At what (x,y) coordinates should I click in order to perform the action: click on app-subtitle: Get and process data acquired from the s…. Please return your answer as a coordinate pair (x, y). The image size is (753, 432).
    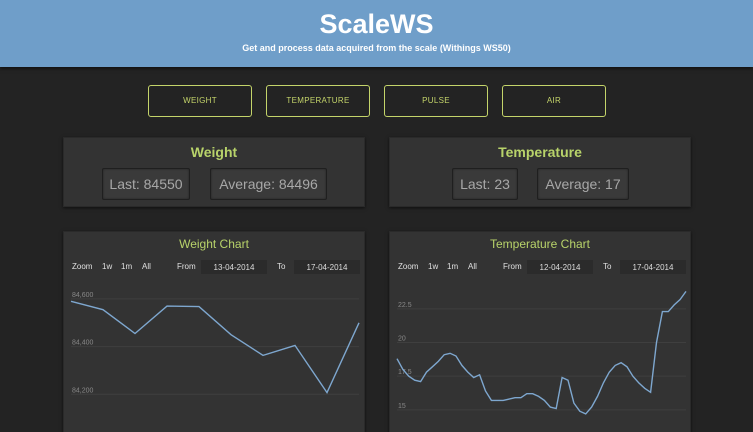
    Looking at the image, I should click on (376, 48).